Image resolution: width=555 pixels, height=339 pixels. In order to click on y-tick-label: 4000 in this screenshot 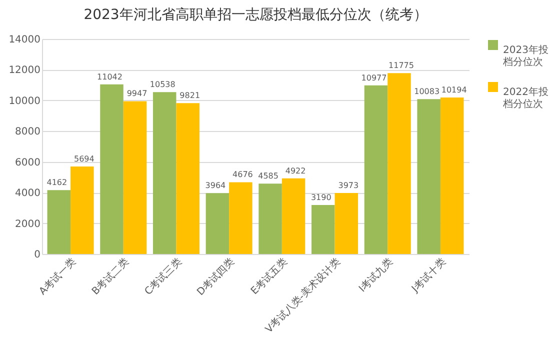, I will do `click(27, 194)`.